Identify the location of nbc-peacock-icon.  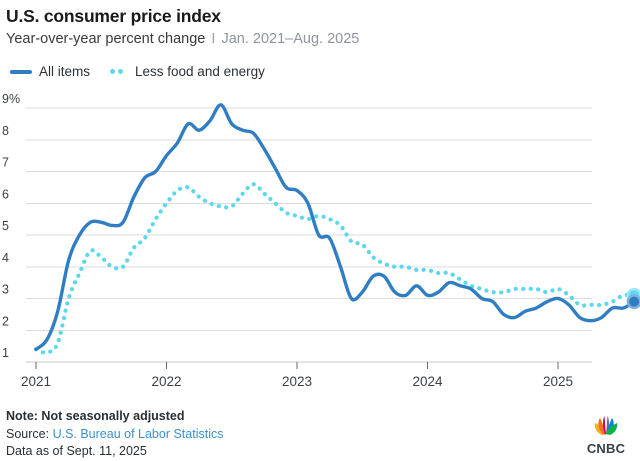
(606, 425).